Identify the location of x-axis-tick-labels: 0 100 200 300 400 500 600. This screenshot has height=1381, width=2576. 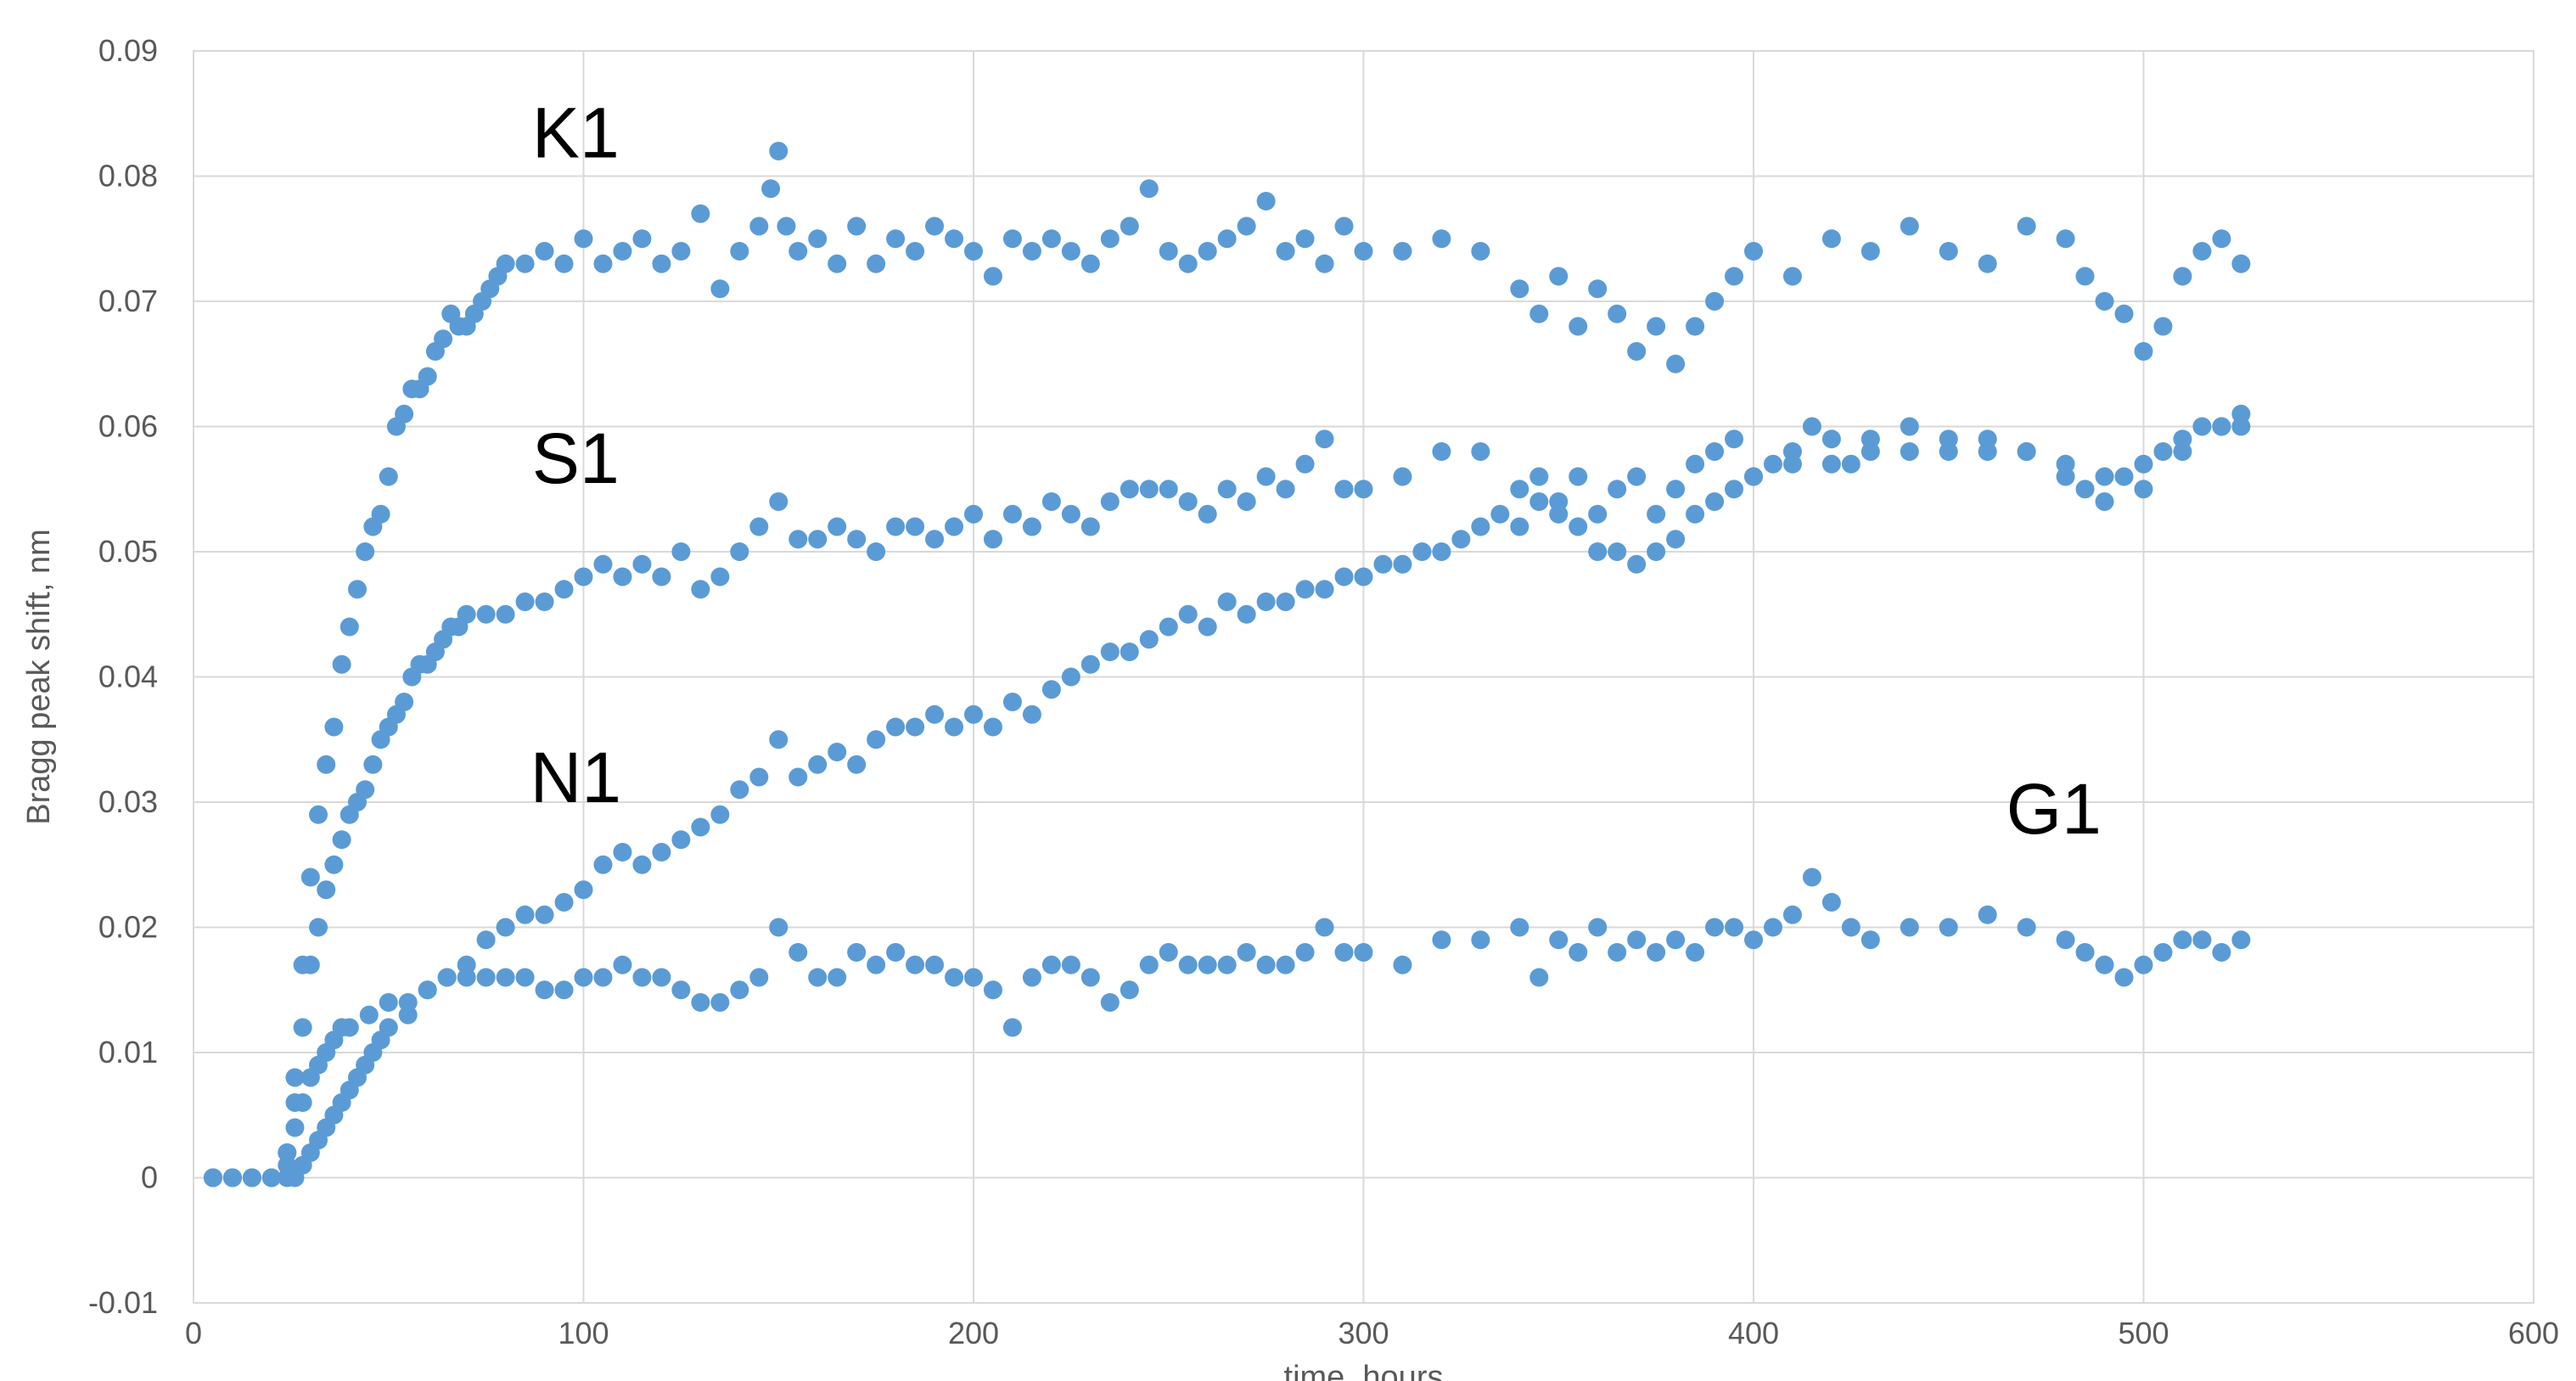
(1372, 1333).